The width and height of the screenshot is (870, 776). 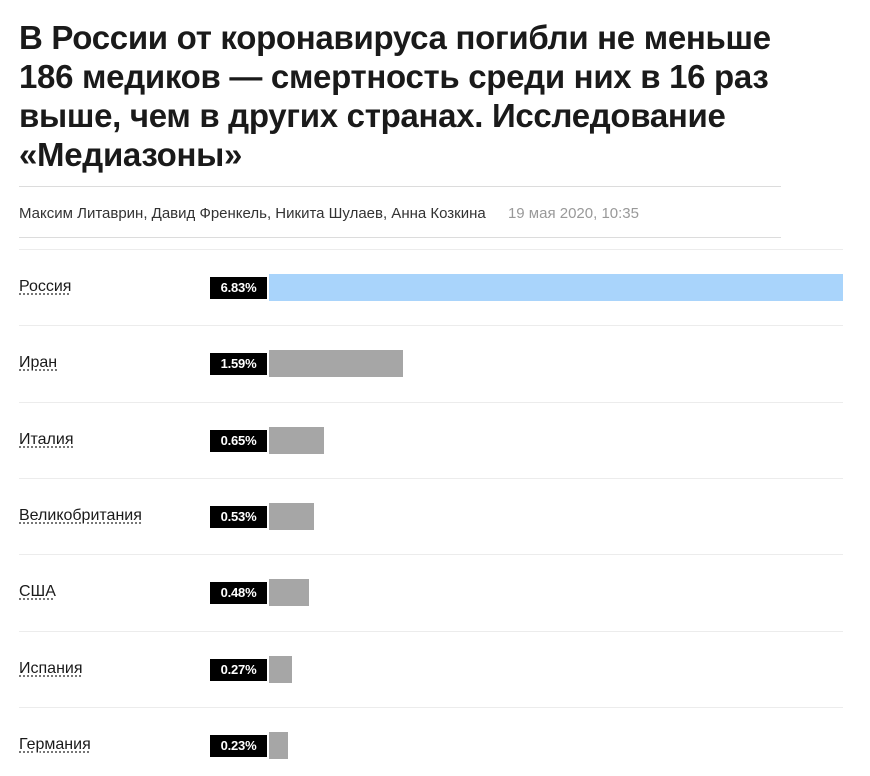 What do you see at coordinates (435, 364) in the screenshot?
I see `chart-row: Иран 1.59%` at bounding box center [435, 364].